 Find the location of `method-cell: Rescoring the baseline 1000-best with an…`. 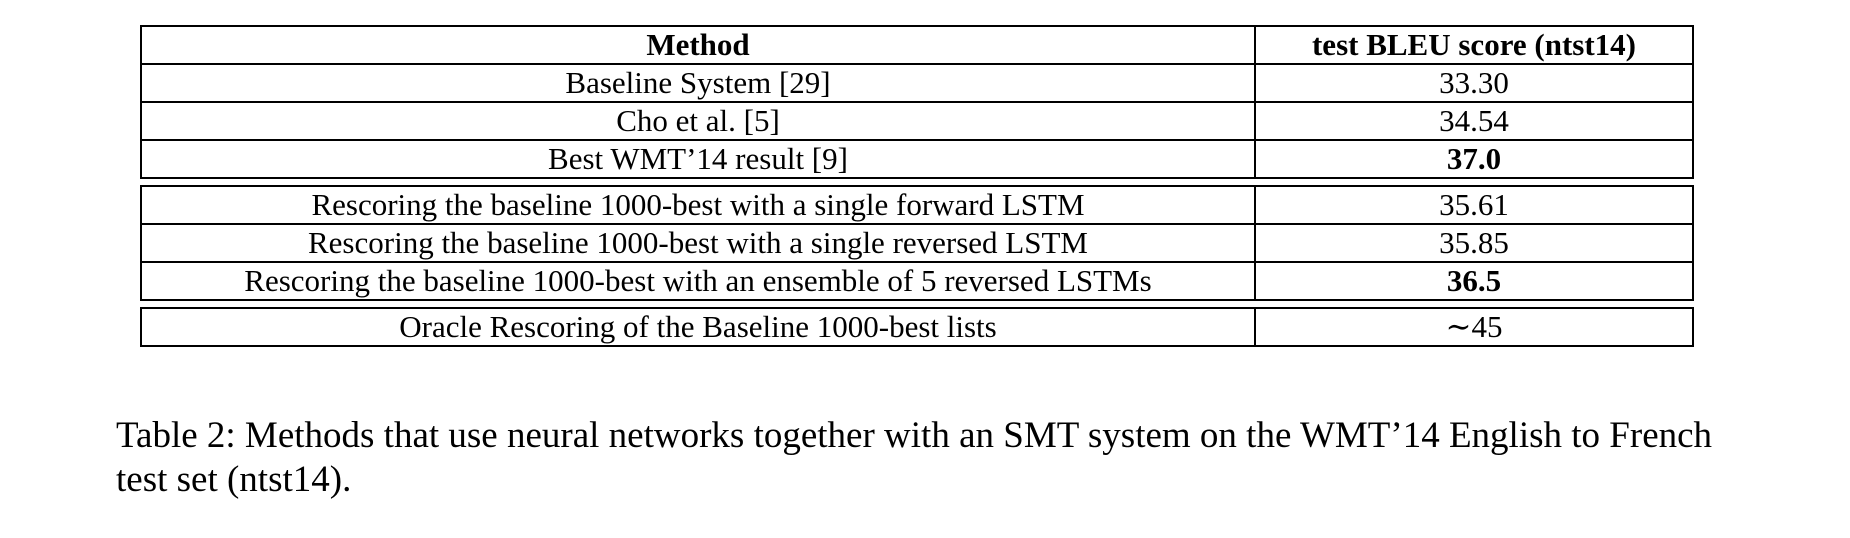

method-cell: Rescoring the baseline 1000-best with an… is located at coordinates (698, 281).